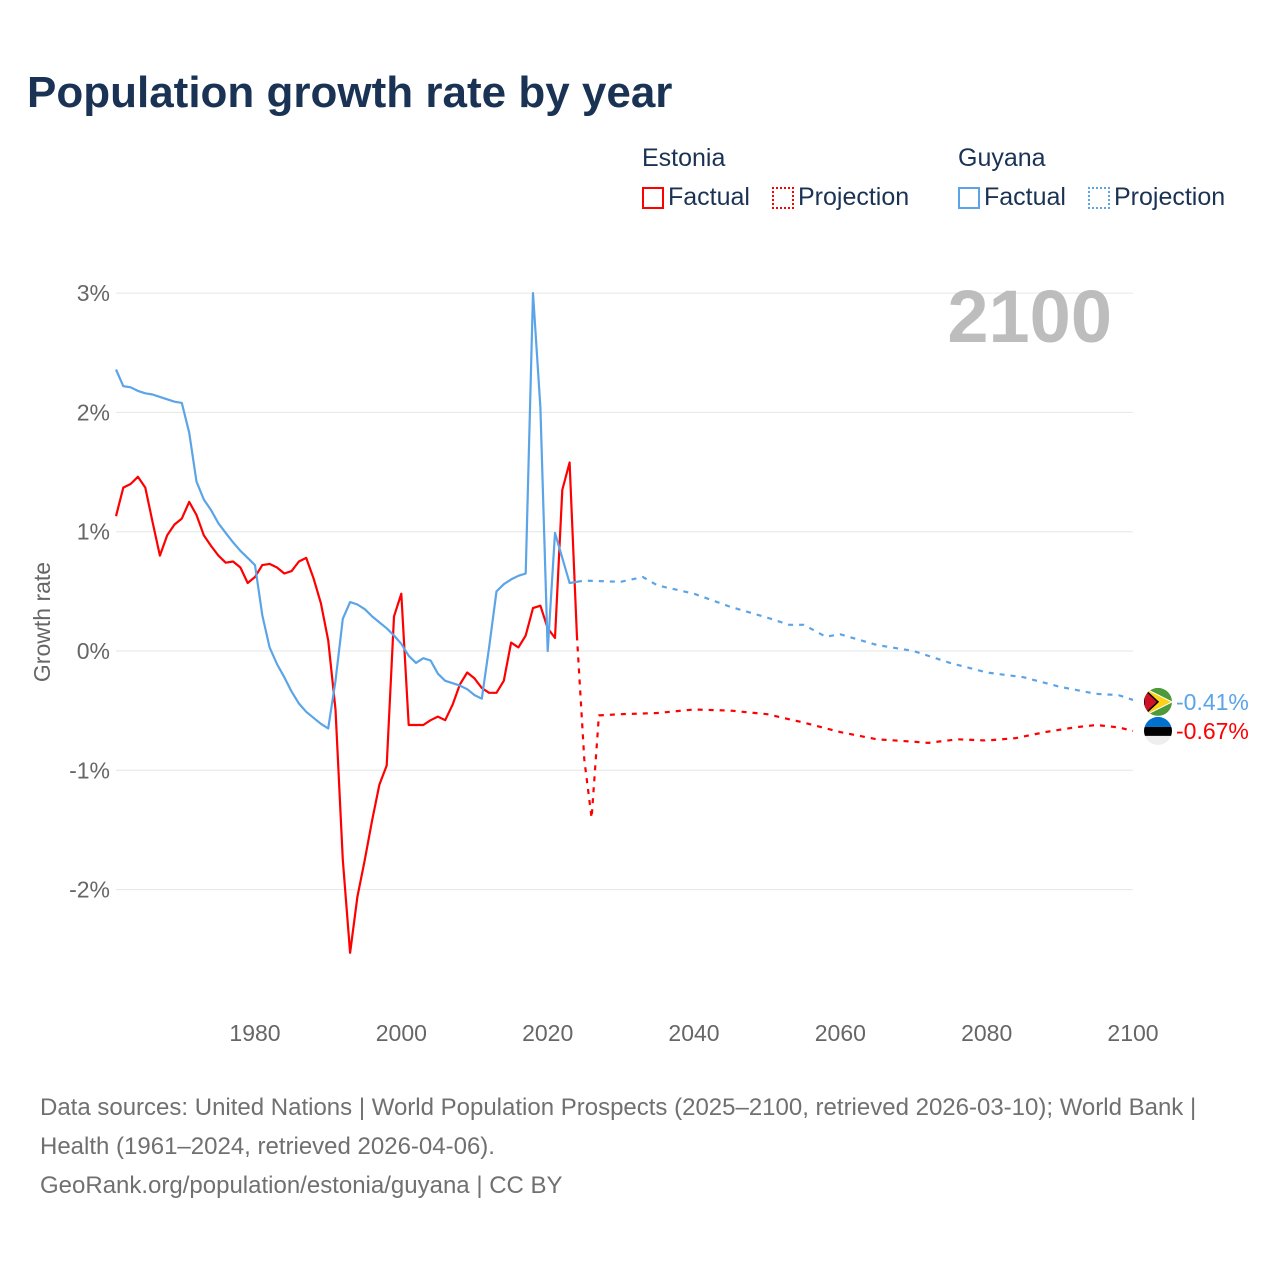 The width and height of the screenshot is (1280, 1280). What do you see at coordinates (93, 651) in the screenshot?
I see `y-tick-label: 0%` at bounding box center [93, 651].